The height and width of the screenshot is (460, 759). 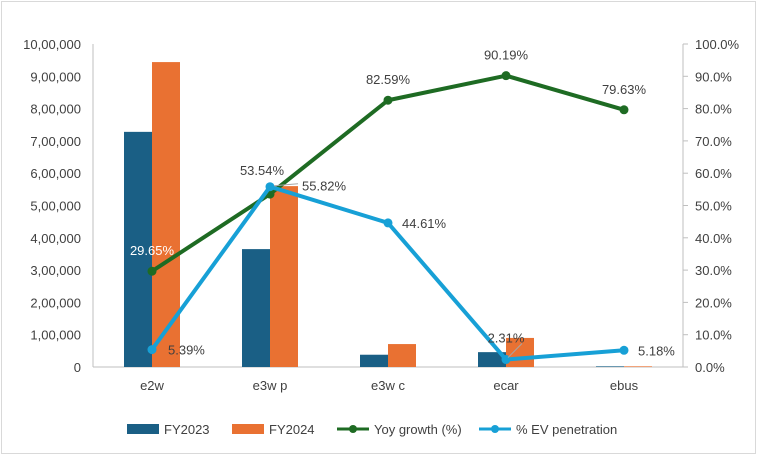 What do you see at coordinates (55, 141) in the screenshot?
I see `left-axis-tick-label: 7,00,000` at bounding box center [55, 141].